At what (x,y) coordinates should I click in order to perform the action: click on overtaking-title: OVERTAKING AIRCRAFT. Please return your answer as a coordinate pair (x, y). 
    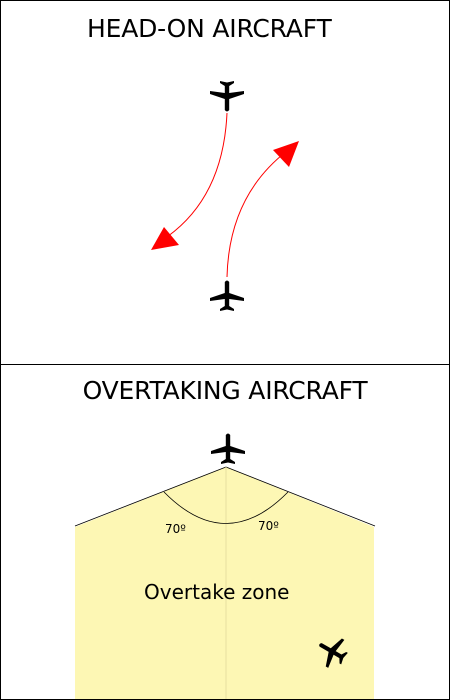
    Looking at the image, I should click on (225, 390).